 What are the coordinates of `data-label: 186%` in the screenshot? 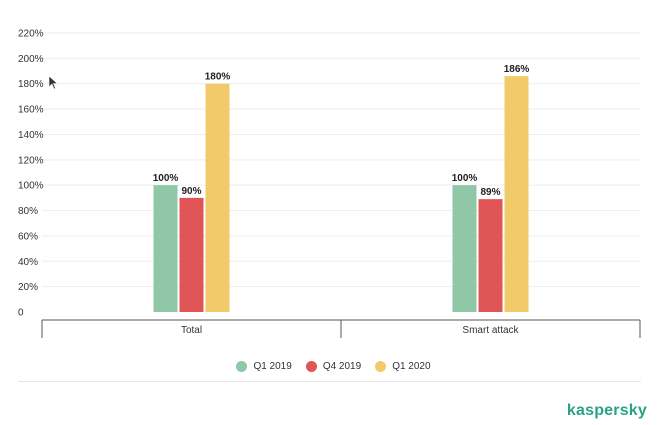 It's located at (517, 69).